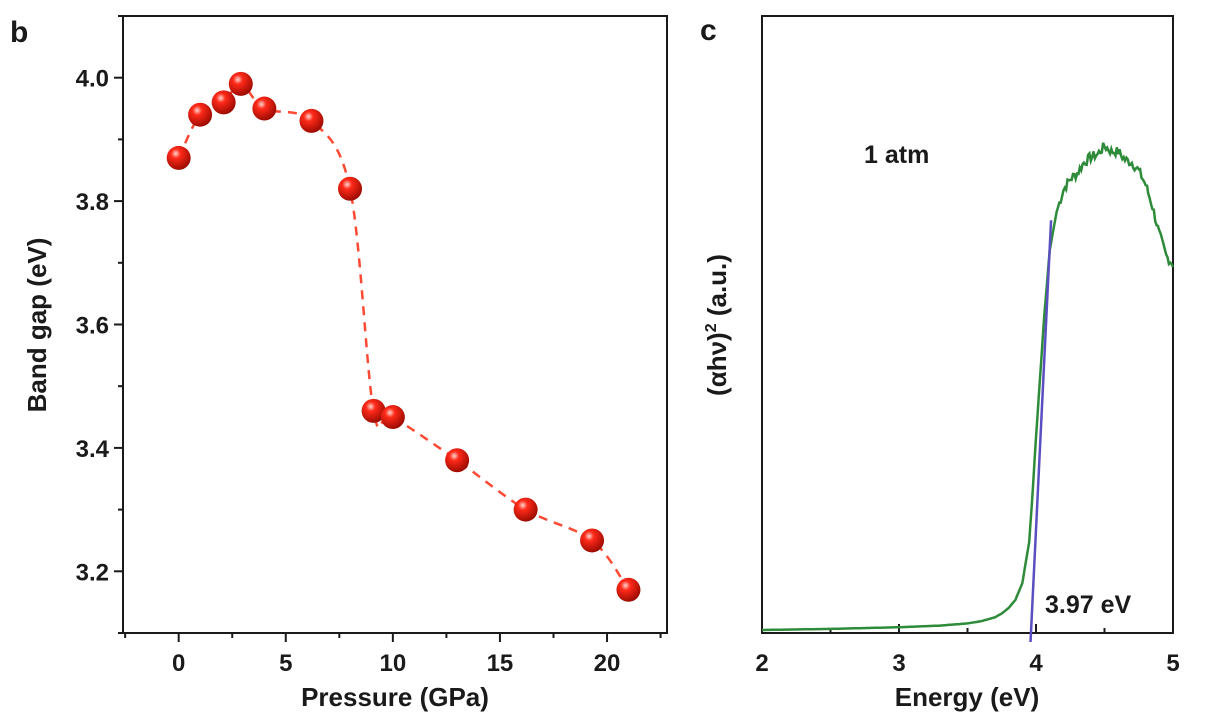 The height and width of the screenshot is (720, 1210). What do you see at coordinates (178, 663) in the screenshot?
I see `panel-b-x-tick-label: 0` at bounding box center [178, 663].